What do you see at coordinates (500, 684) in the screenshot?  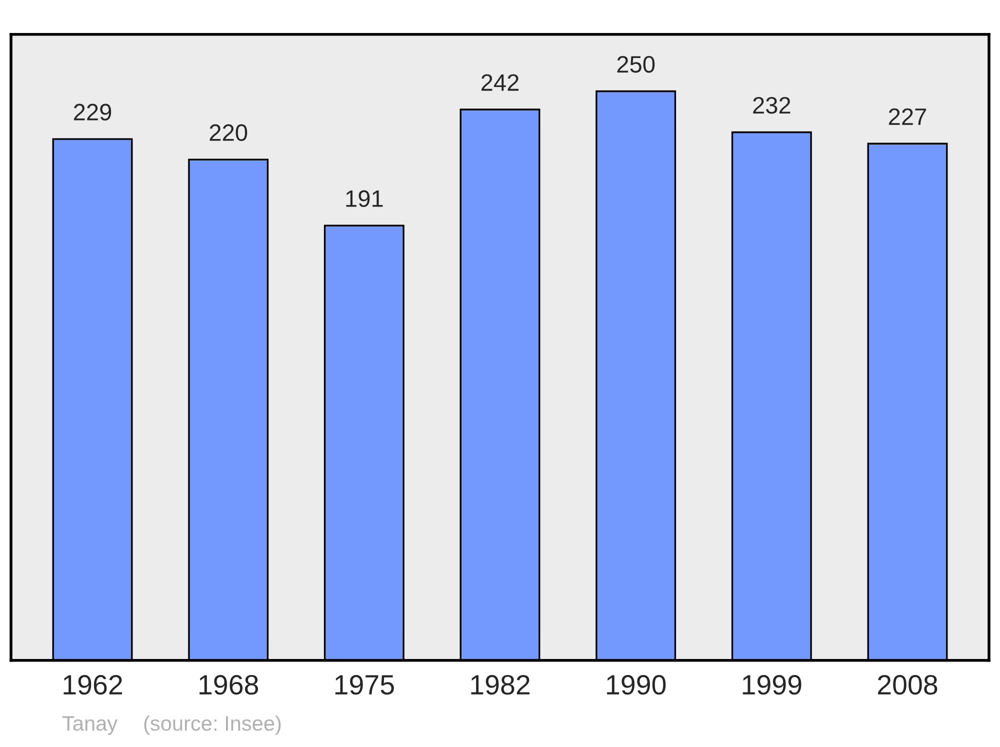 I see `x-tick-label: 1982` at bounding box center [500, 684].